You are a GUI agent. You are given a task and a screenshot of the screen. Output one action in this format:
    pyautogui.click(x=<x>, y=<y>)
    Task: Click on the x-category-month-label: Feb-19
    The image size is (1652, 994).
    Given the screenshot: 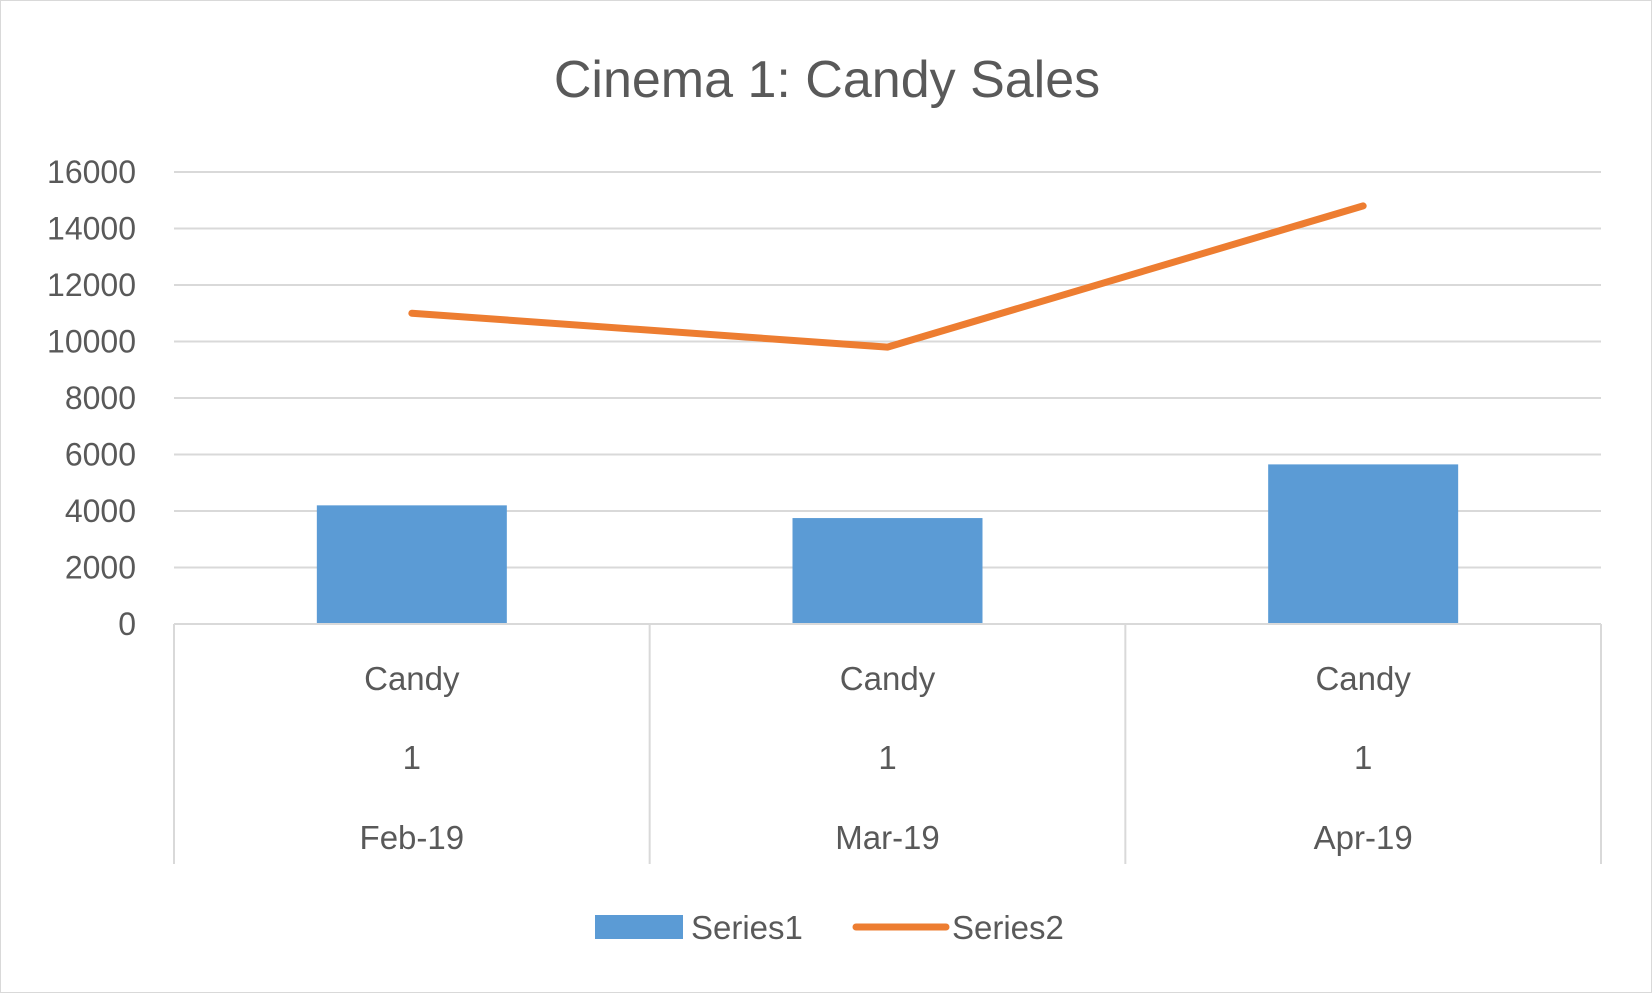 What is the action you would take?
    pyautogui.click(x=412, y=837)
    